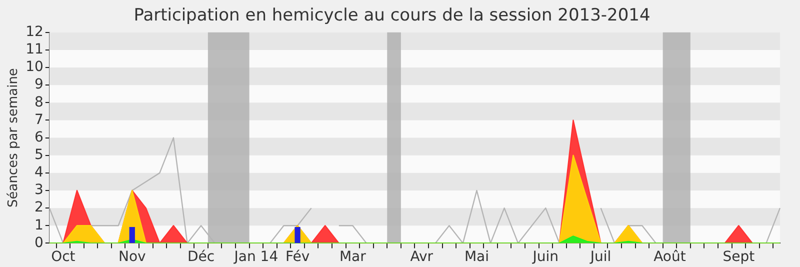 The height and width of the screenshot is (267, 800). What do you see at coordinates (39, 172) in the screenshot?
I see `y-tick-label: 4` at bounding box center [39, 172].